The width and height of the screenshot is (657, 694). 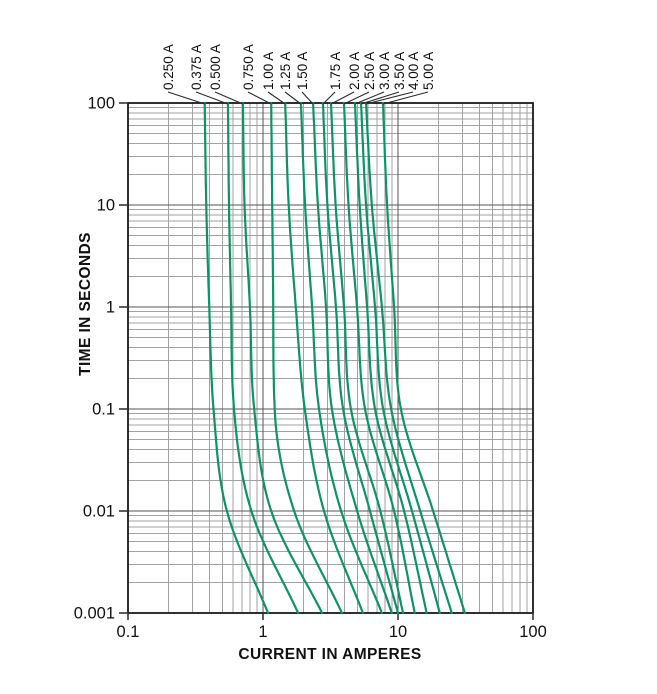 What do you see at coordinates (212, 98) in the screenshot?
I see `leader-line-0.375A` at bounding box center [212, 98].